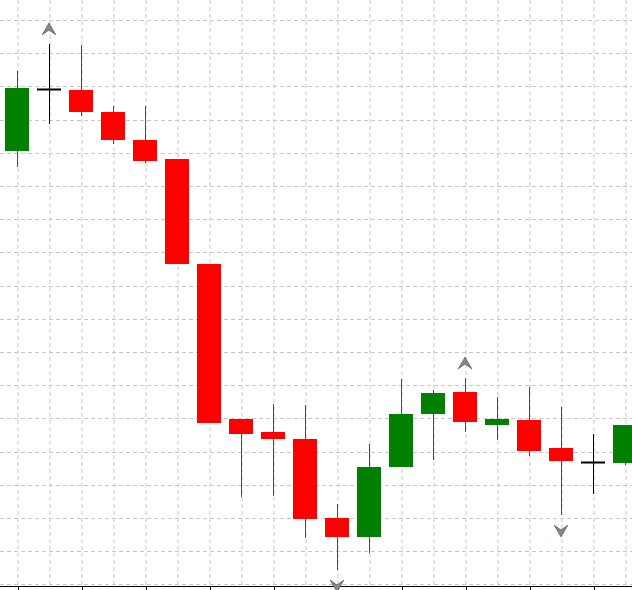 The image size is (632, 590). I want to click on x-axis, so click(316, 588).